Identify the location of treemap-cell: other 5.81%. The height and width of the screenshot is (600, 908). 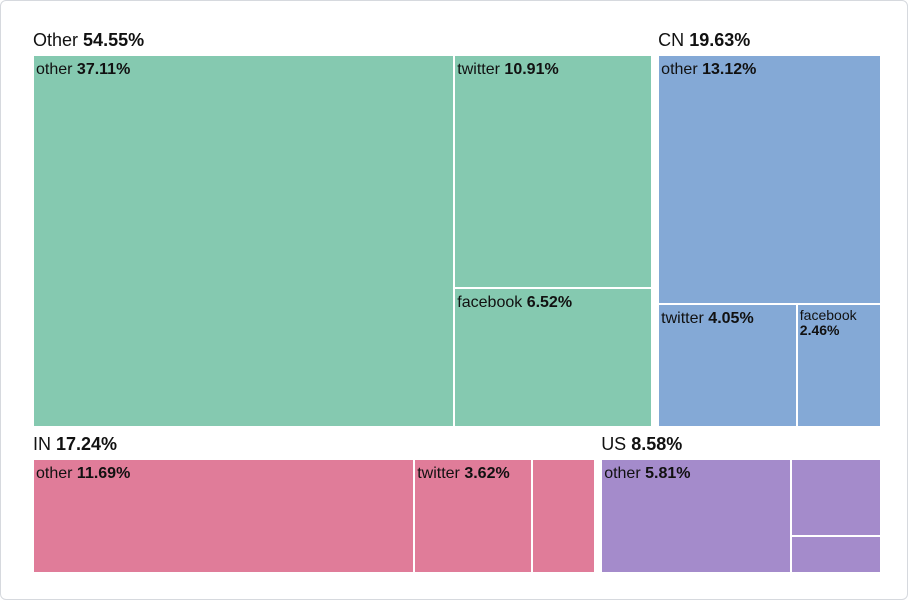
(696, 516).